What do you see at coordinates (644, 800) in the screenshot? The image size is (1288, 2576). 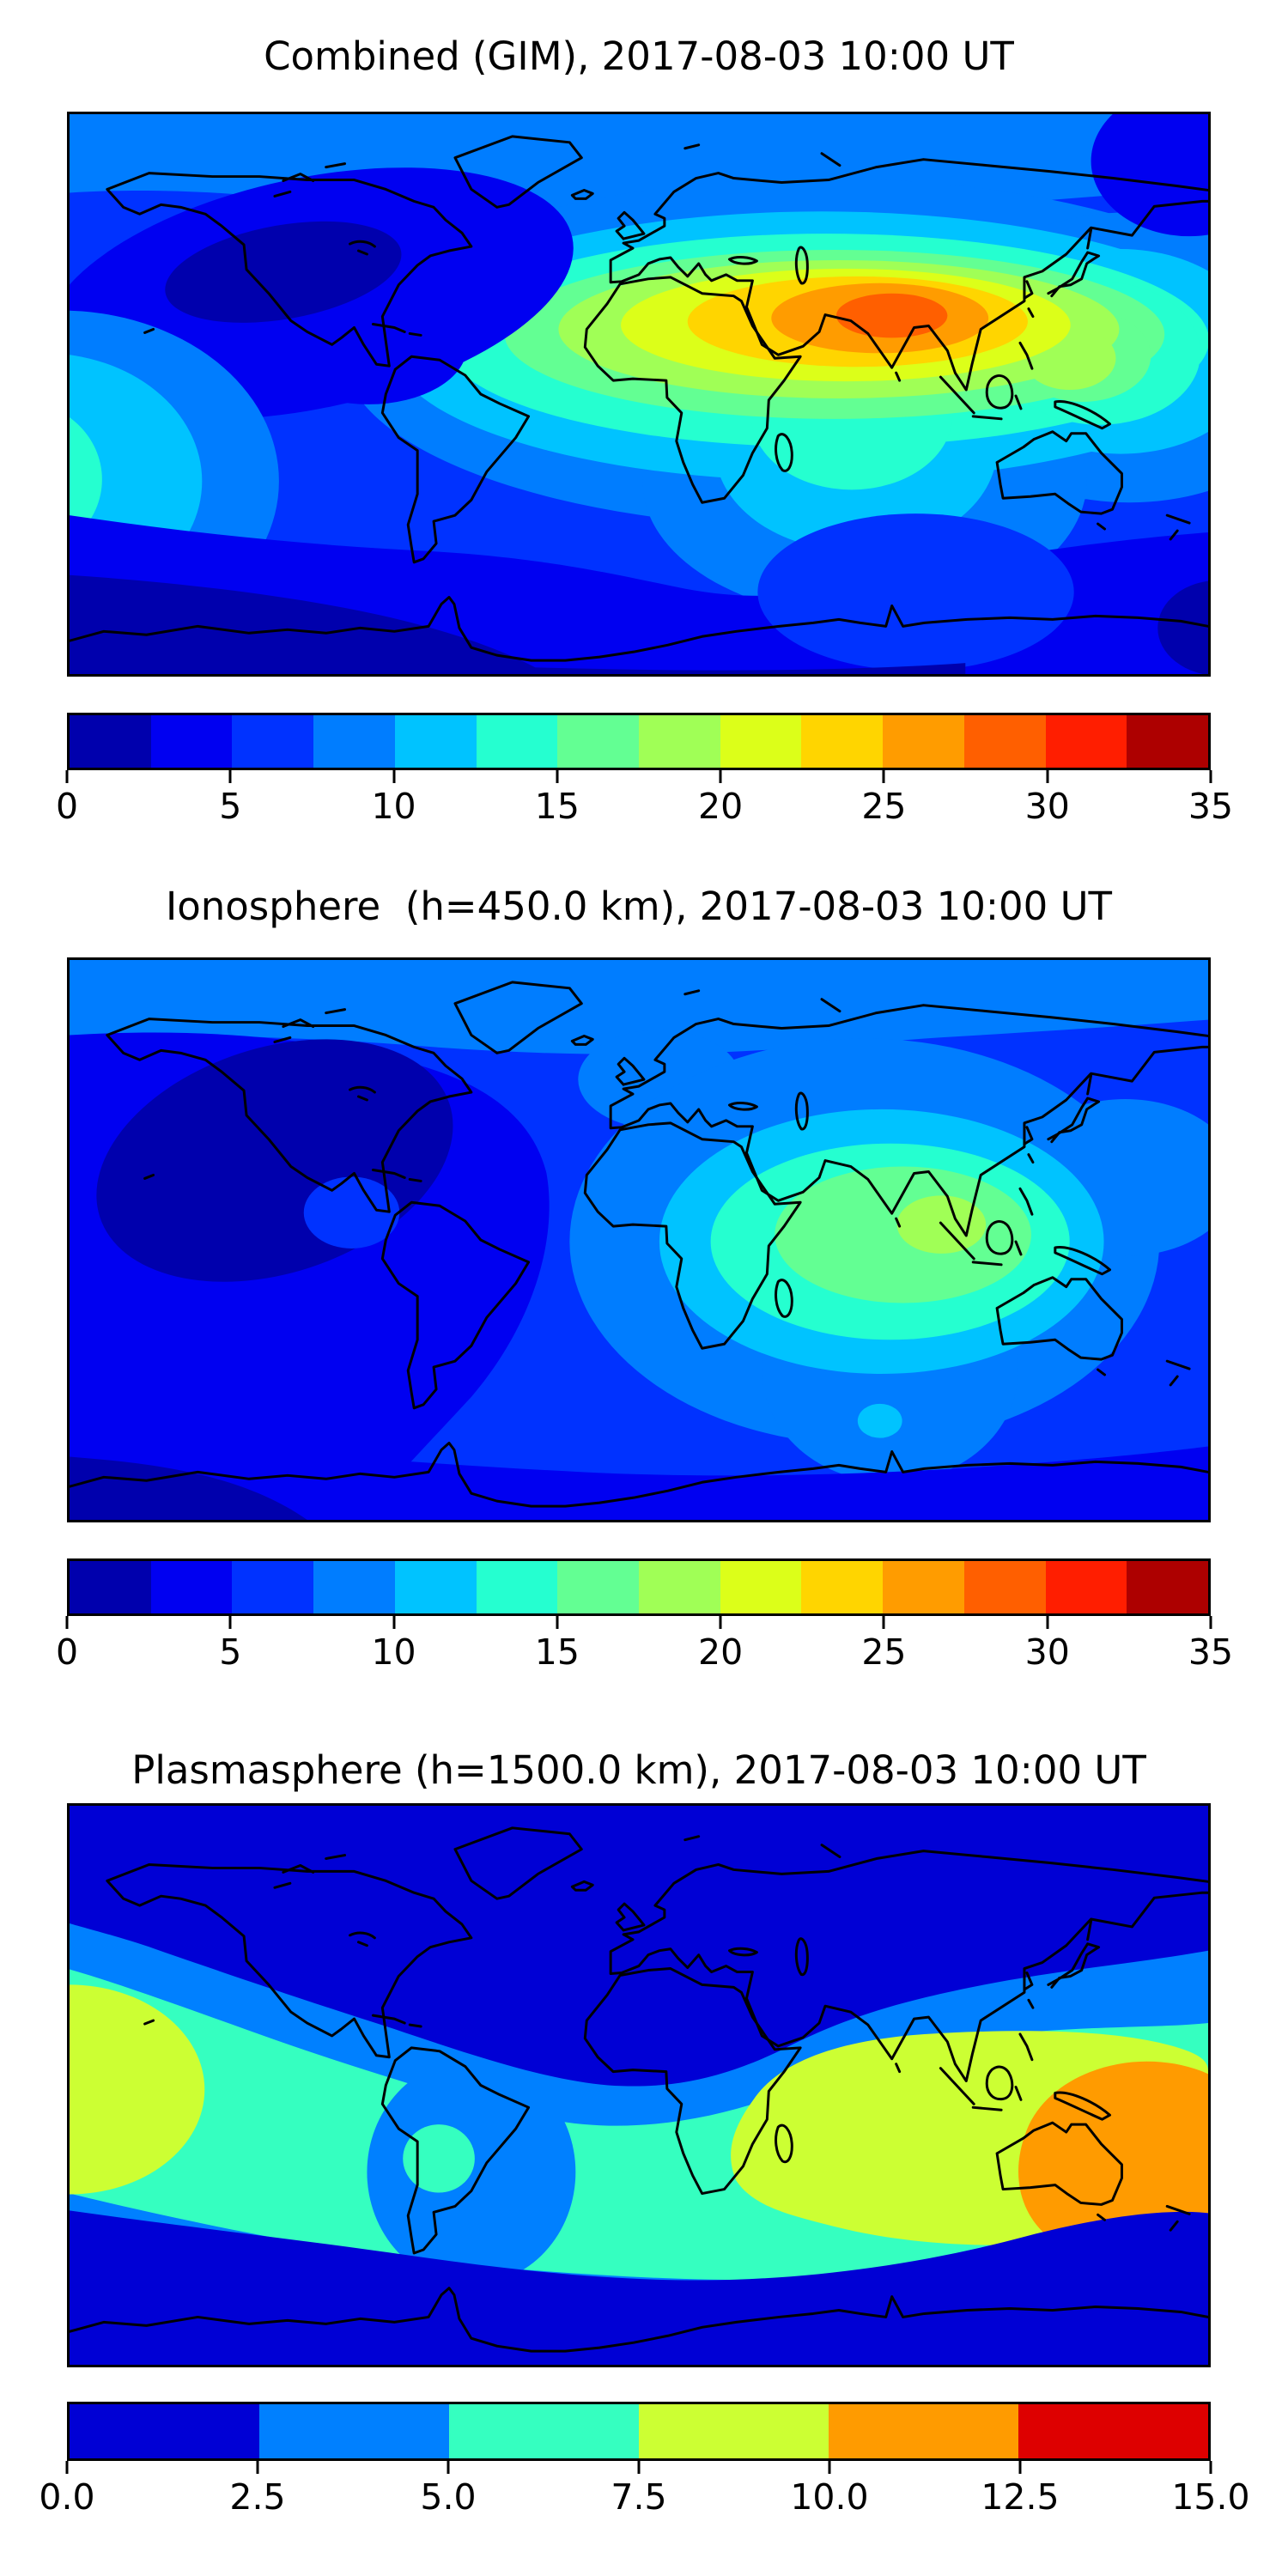 I see `panel1-colorbar-ticks: 0 5 10 15 20 25 30 35` at bounding box center [644, 800].